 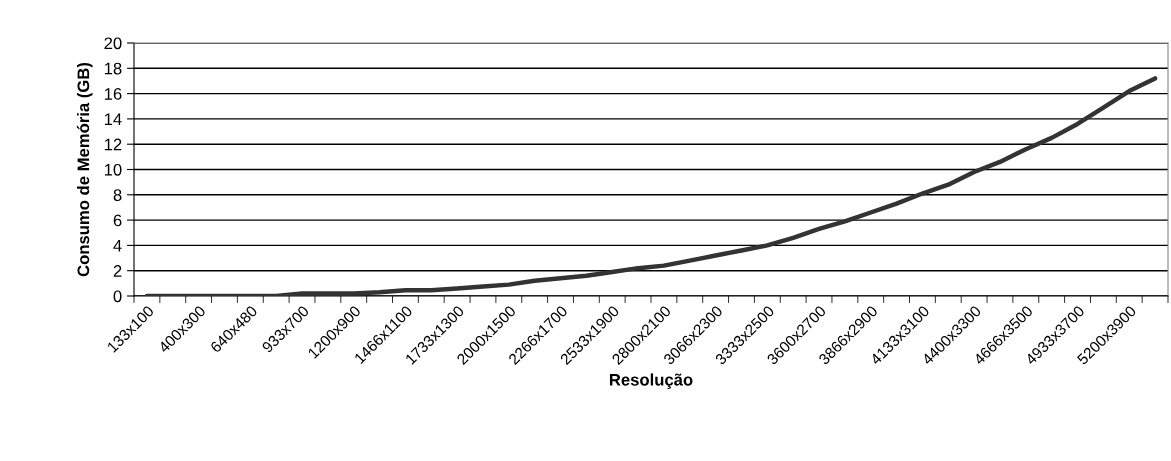 What do you see at coordinates (113, 68) in the screenshot?
I see `y-tick-label: 18` at bounding box center [113, 68].